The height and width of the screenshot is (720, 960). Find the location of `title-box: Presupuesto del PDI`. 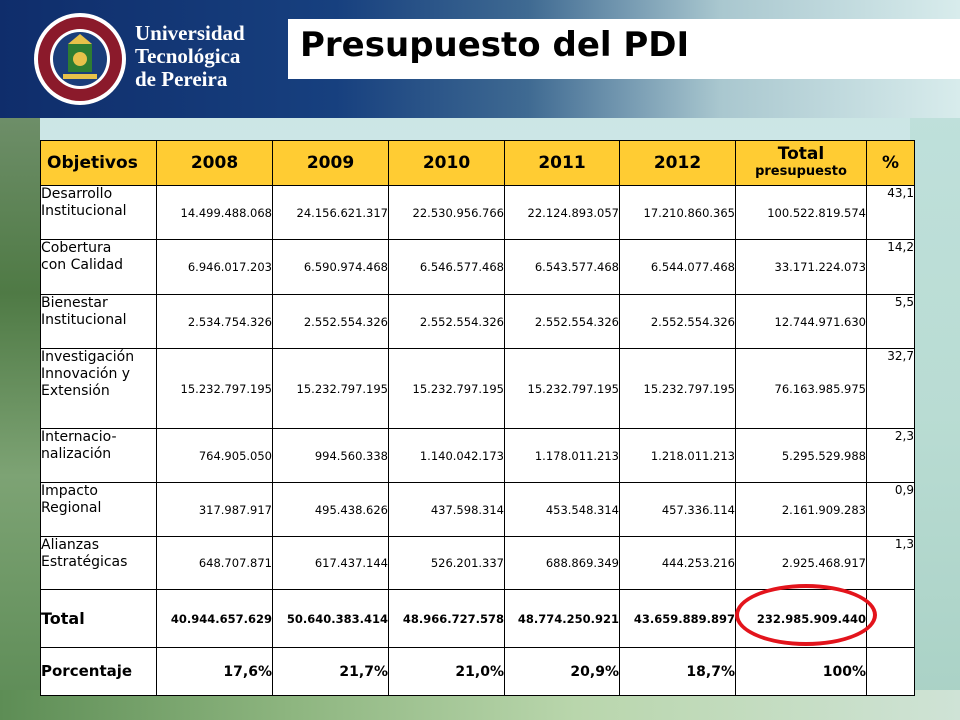

title-box: Presupuesto del PDI is located at coordinates (624, 49).